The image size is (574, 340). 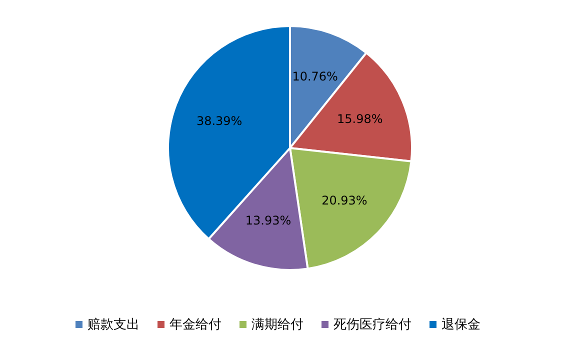 I want to click on legend-label: 满期给付, so click(x=278, y=325).